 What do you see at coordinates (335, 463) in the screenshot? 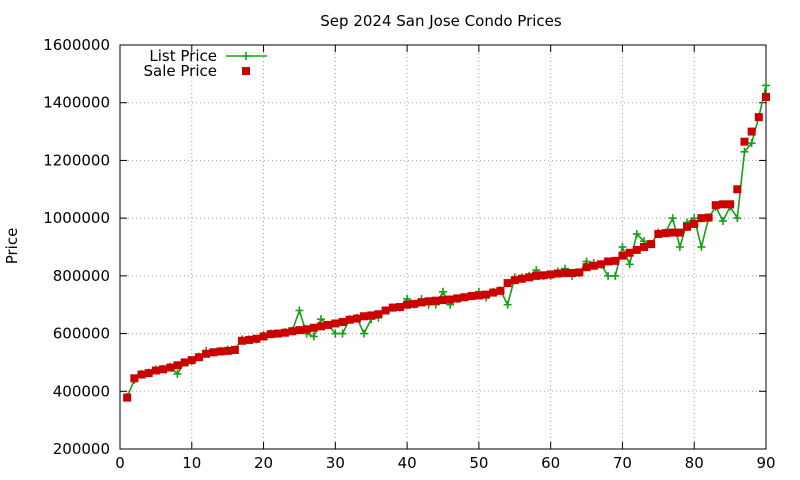
I see `x-tick-label: 30` at bounding box center [335, 463].